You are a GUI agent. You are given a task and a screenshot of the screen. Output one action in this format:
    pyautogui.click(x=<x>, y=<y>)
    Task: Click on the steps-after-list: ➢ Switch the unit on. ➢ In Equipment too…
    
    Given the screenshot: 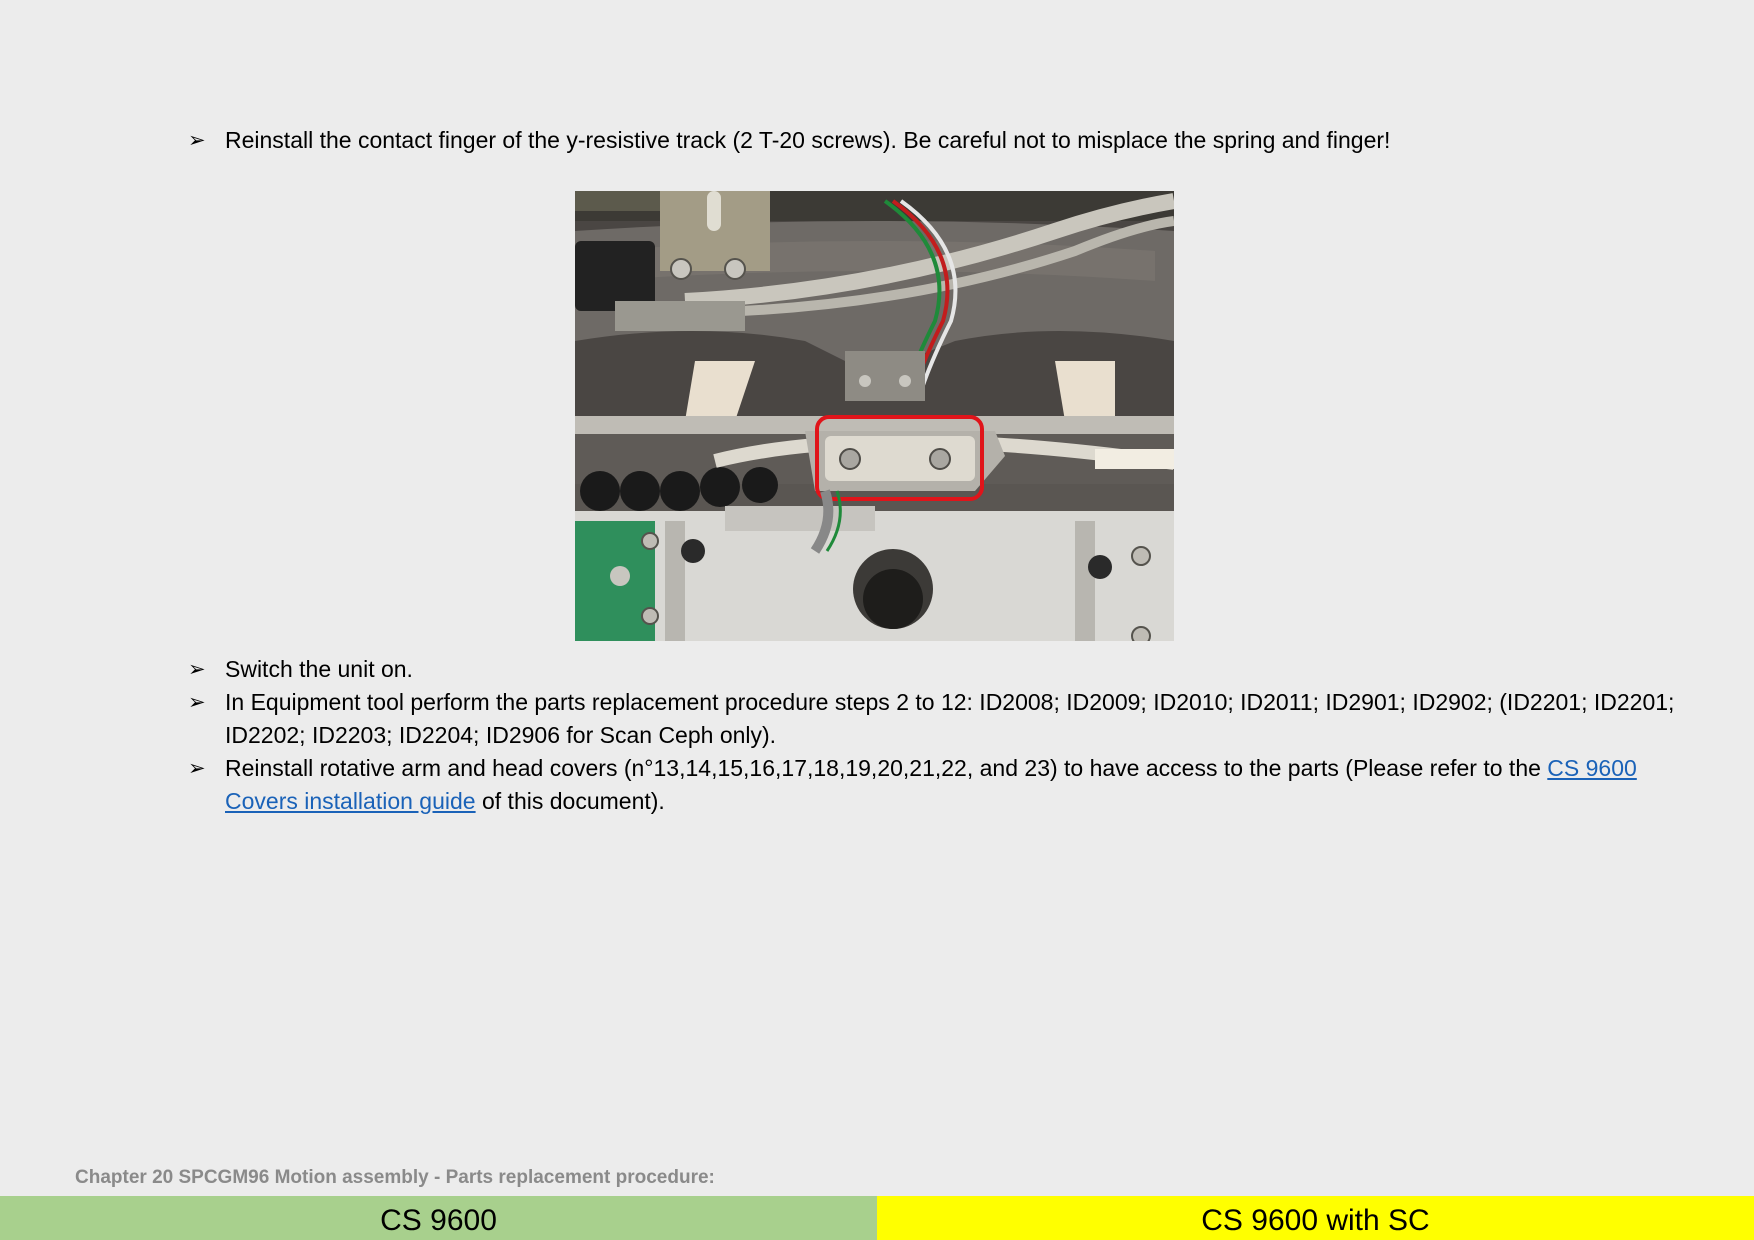 What is the action you would take?
    pyautogui.click(x=938, y=735)
    